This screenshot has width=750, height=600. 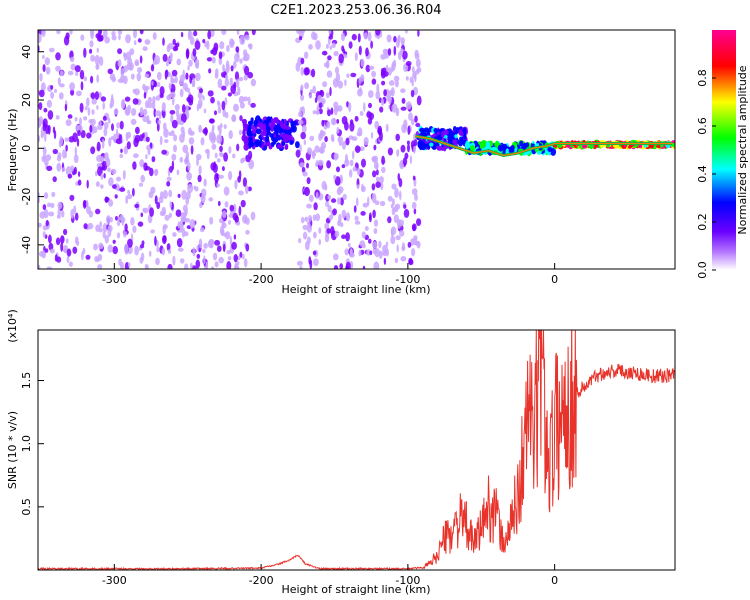 I want to click on snr-xtick-label-0: -300, so click(x=114, y=580).